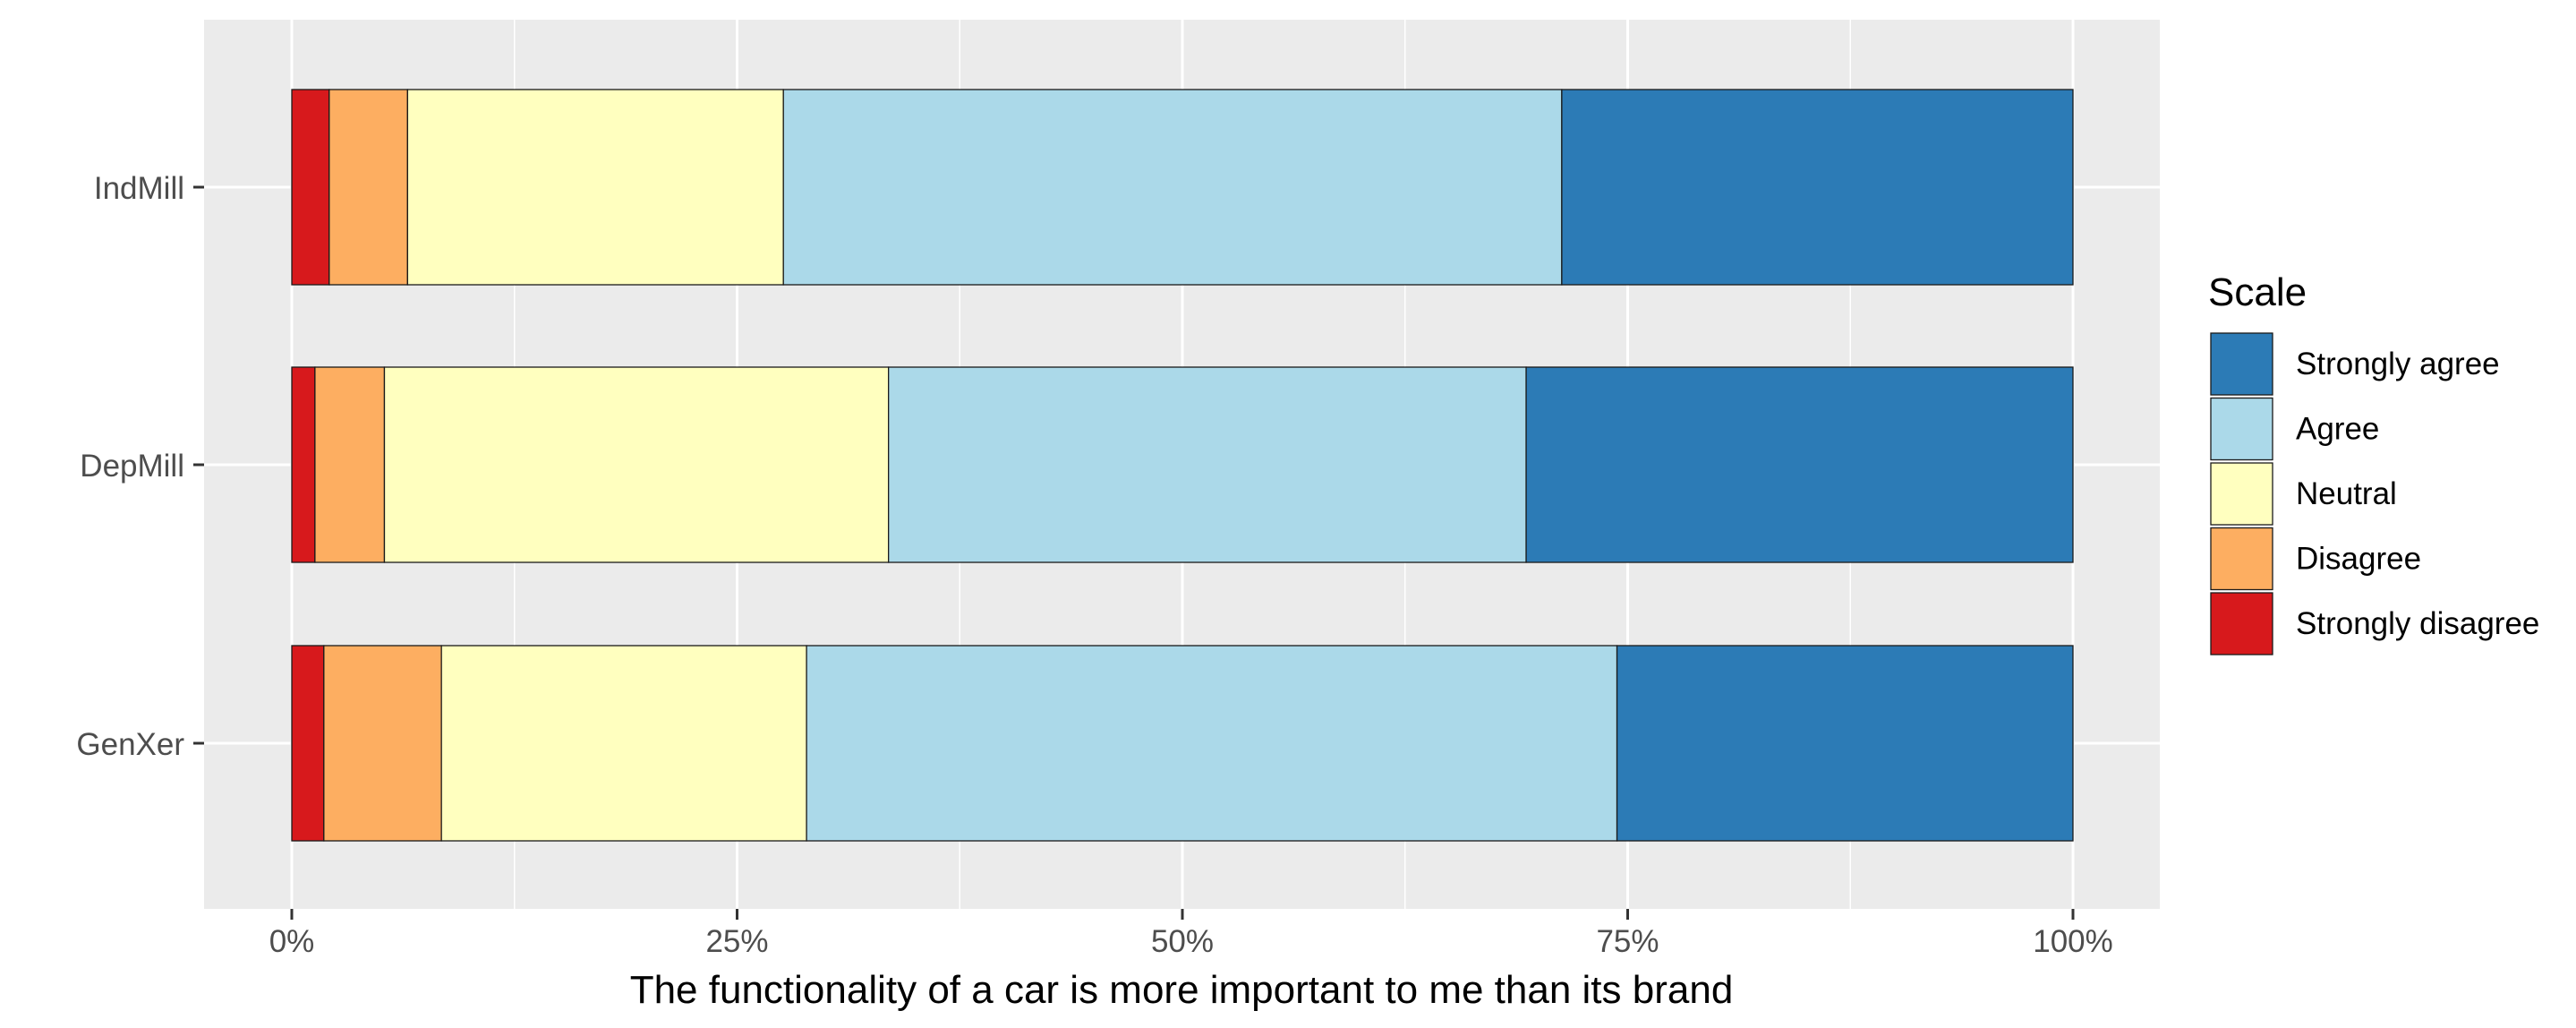 The height and width of the screenshot is (1028, 2576). Describe the element at coordinates (132, 466) in the screenshot. I see `y-tick-label: DepMill` at that location.